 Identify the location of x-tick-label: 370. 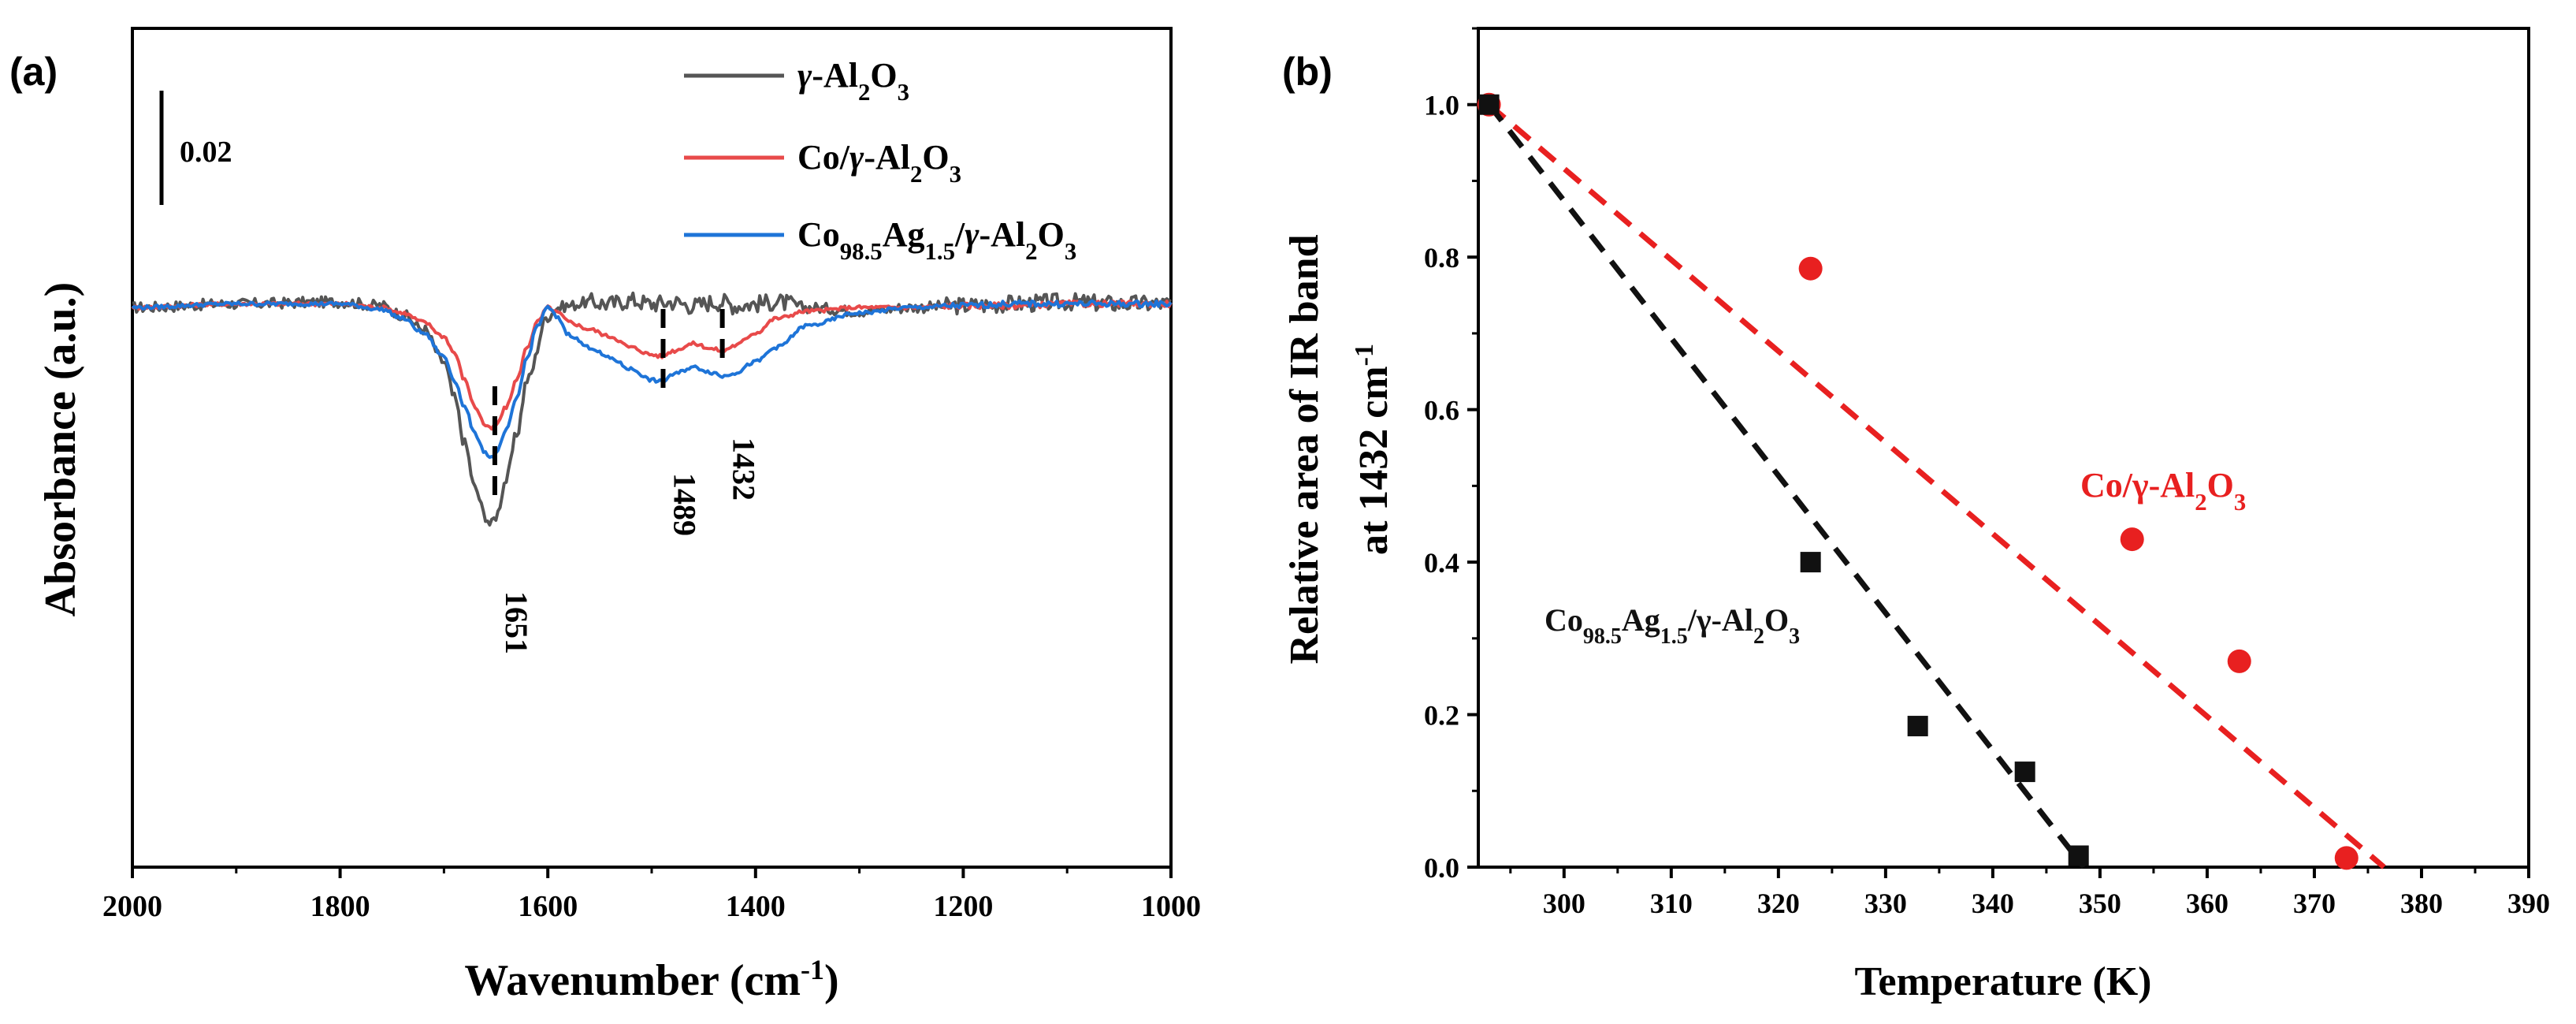
(2314, 903).